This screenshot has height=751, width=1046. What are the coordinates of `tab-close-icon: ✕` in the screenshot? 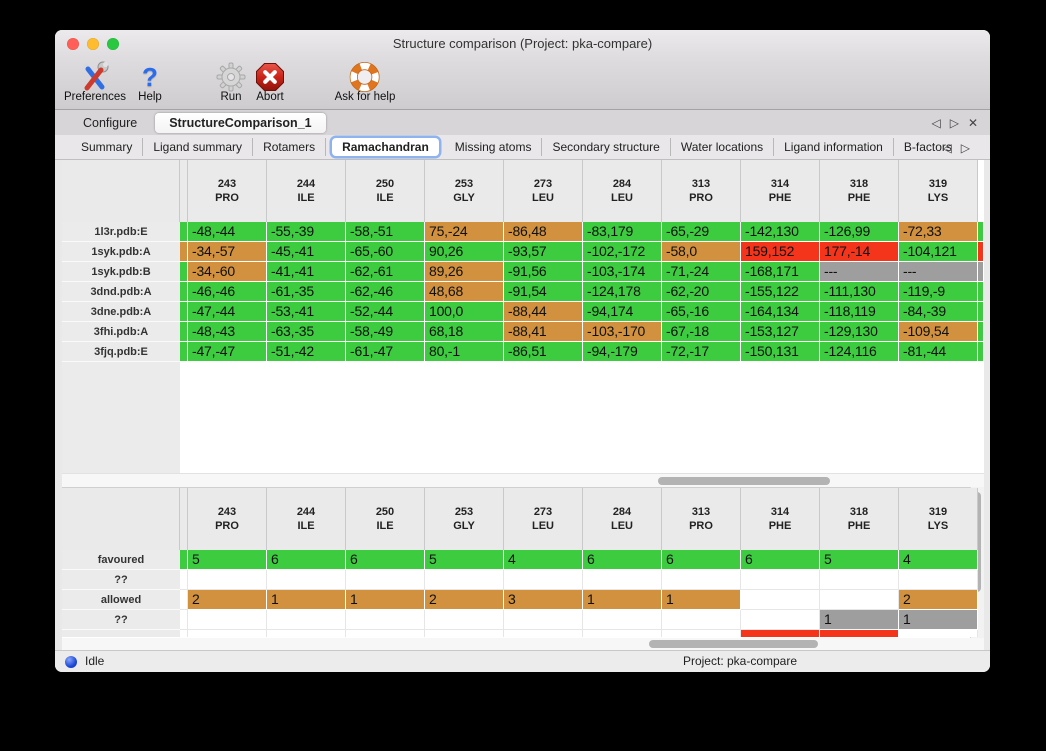 It's located at (972, 122).